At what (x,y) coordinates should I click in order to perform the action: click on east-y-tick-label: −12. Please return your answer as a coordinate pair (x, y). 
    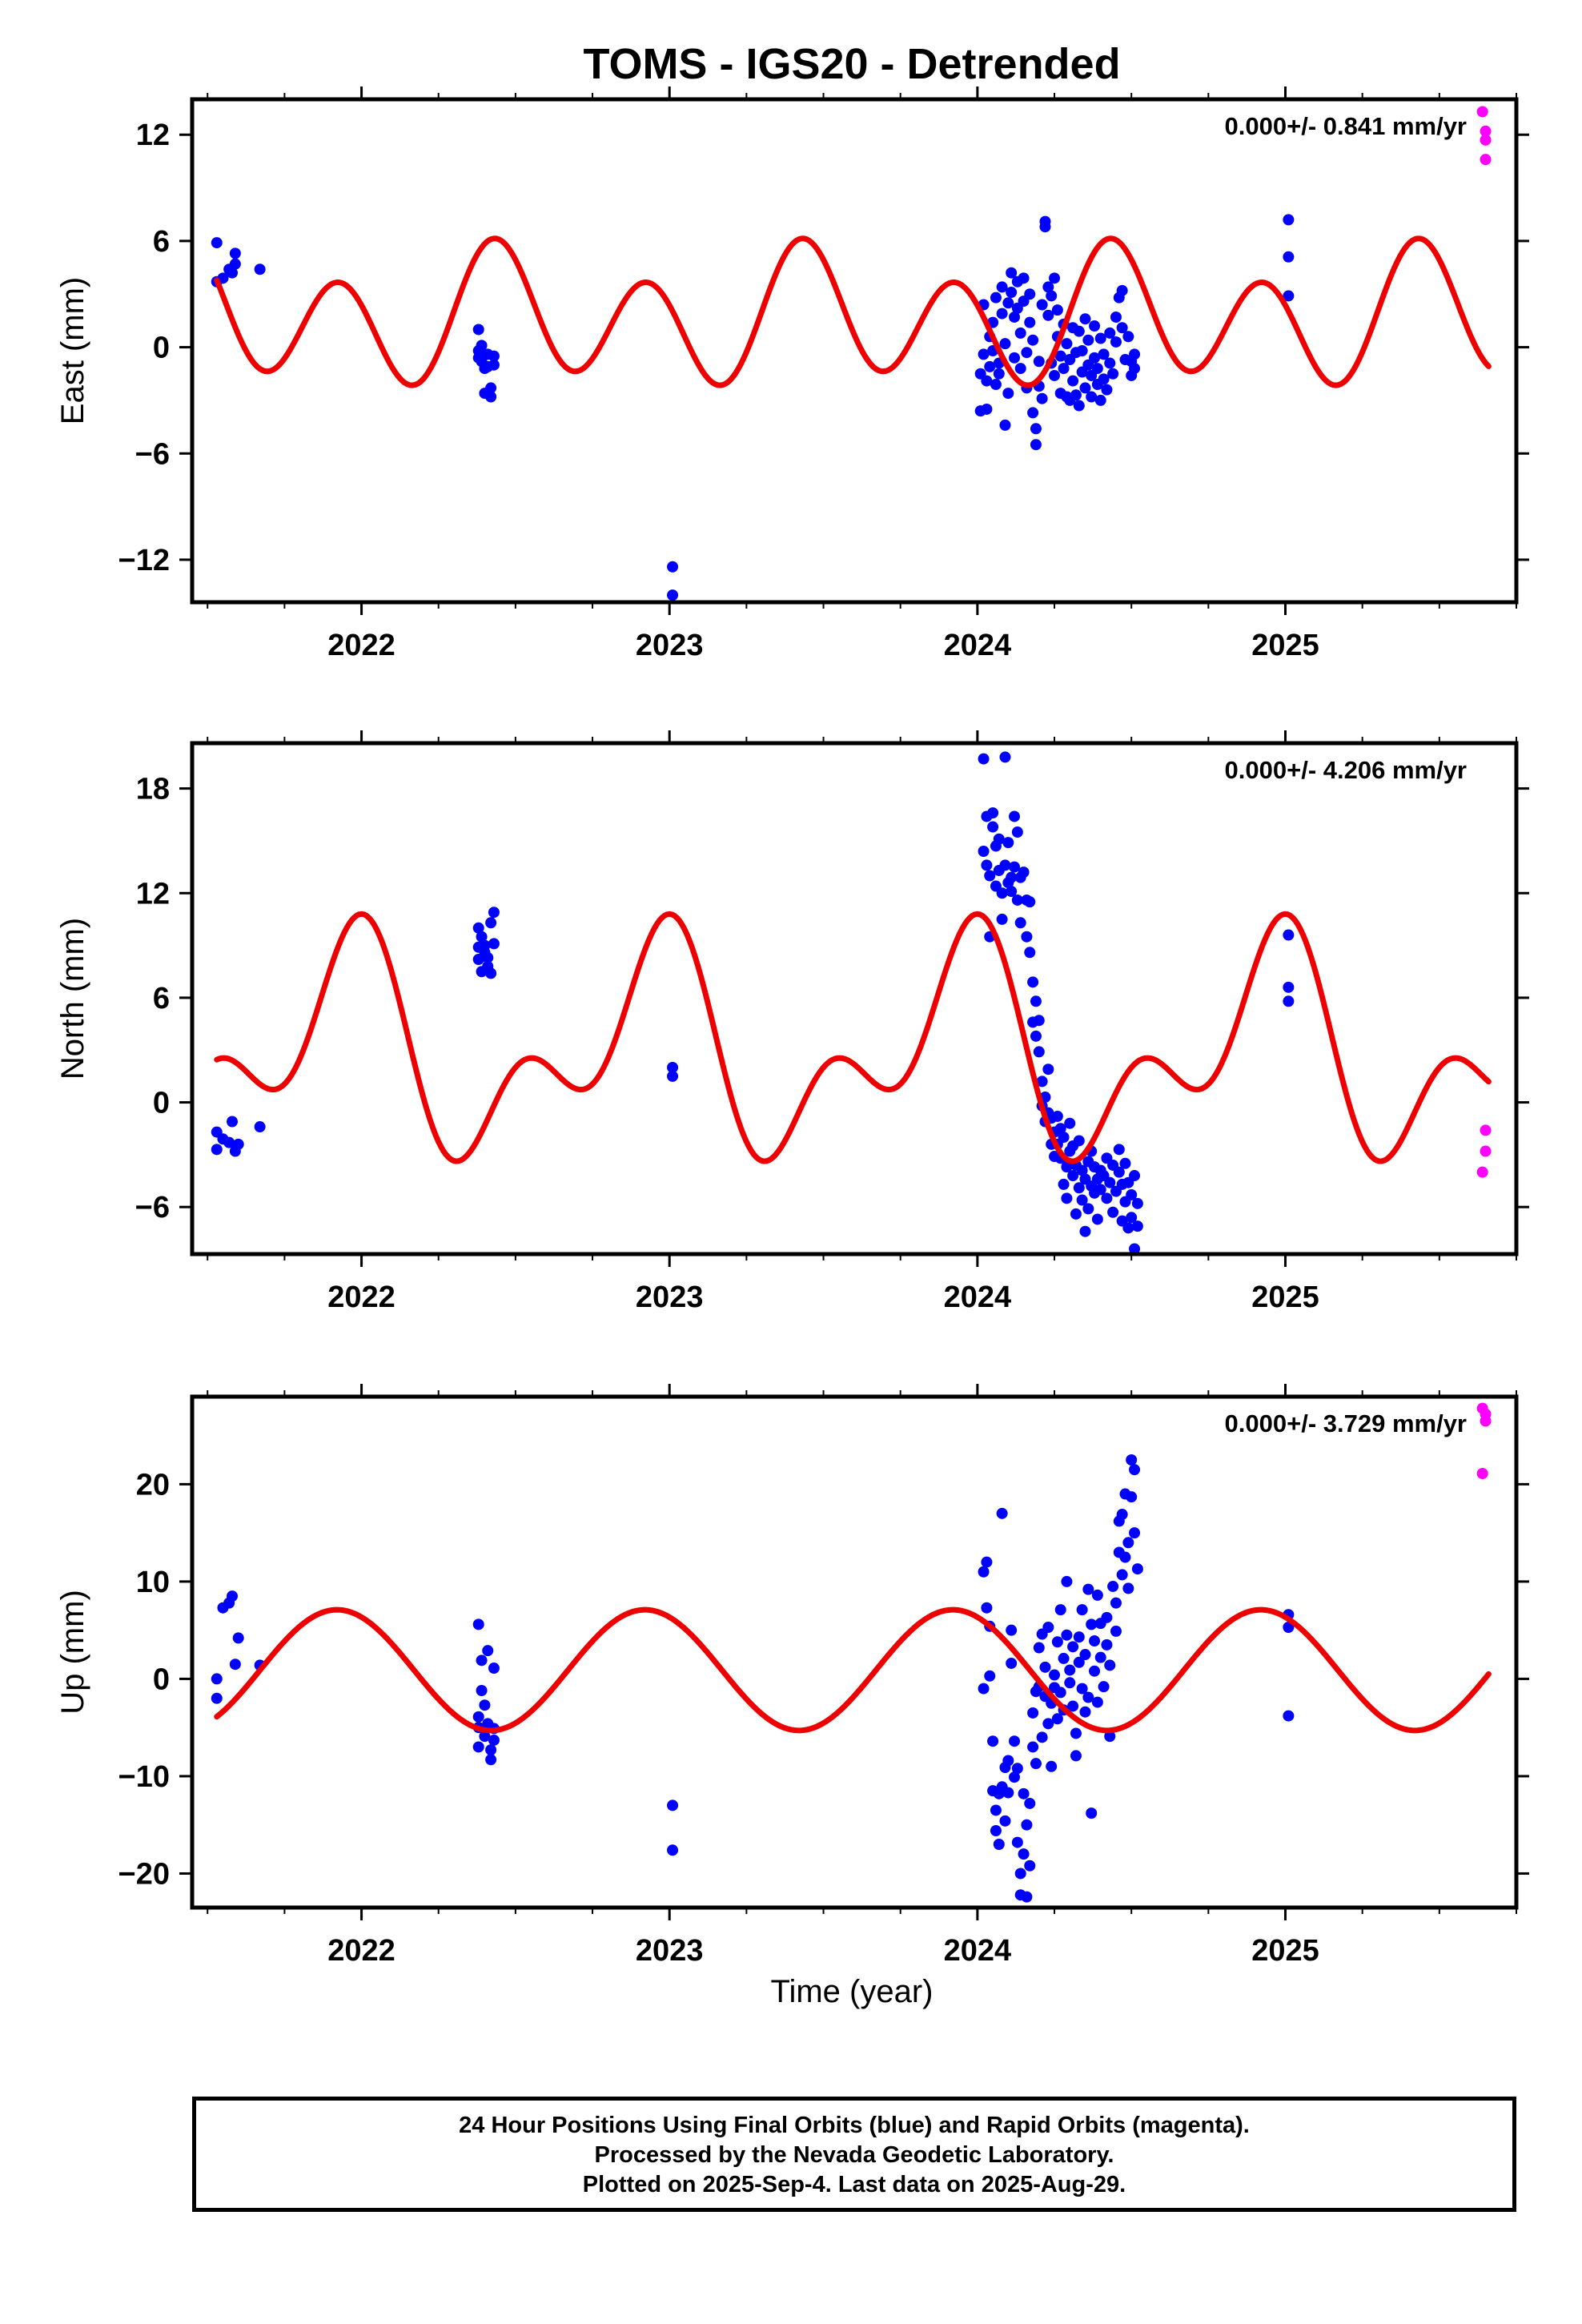
    Looking at the image, I should click on (144, 560).